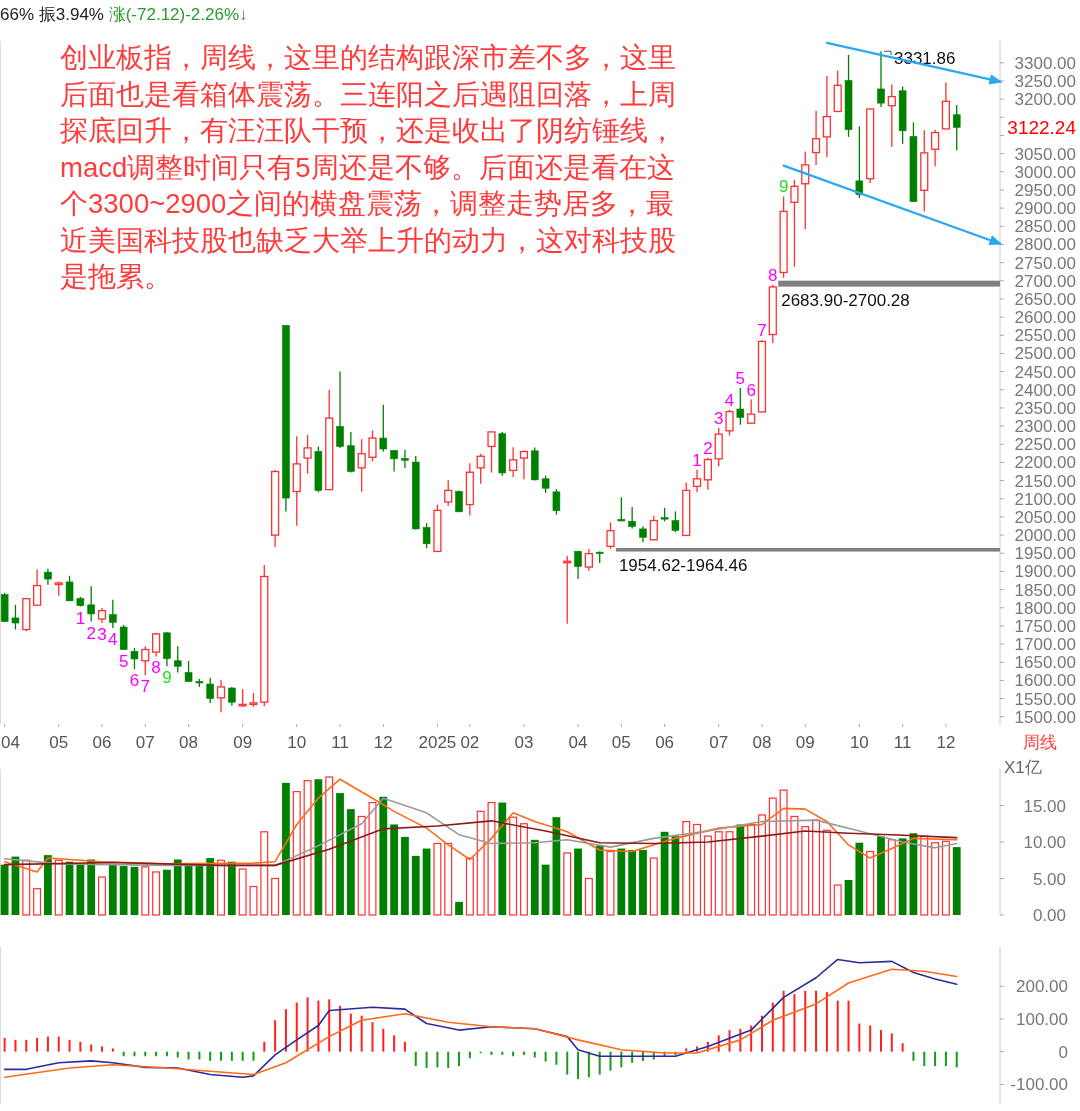 The image size is (1080, 1111). What do you see at coordinates (1045, 281) in the screenshot?
I see `y-tick-label: 2700.00` at bounding box center [1045, 281].